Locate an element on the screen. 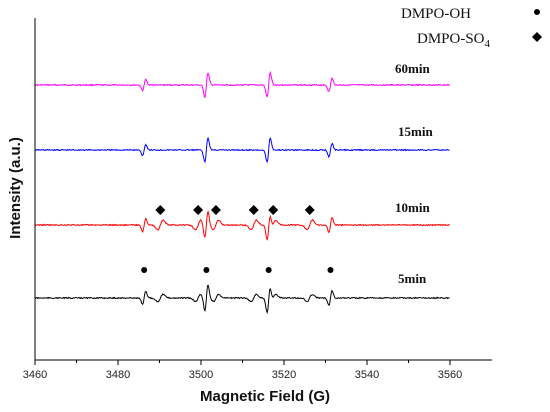 Image resolution: width=550 pixels, height=412 pixels. x-tick-label: 3540 is located at coordinates (367, 375).